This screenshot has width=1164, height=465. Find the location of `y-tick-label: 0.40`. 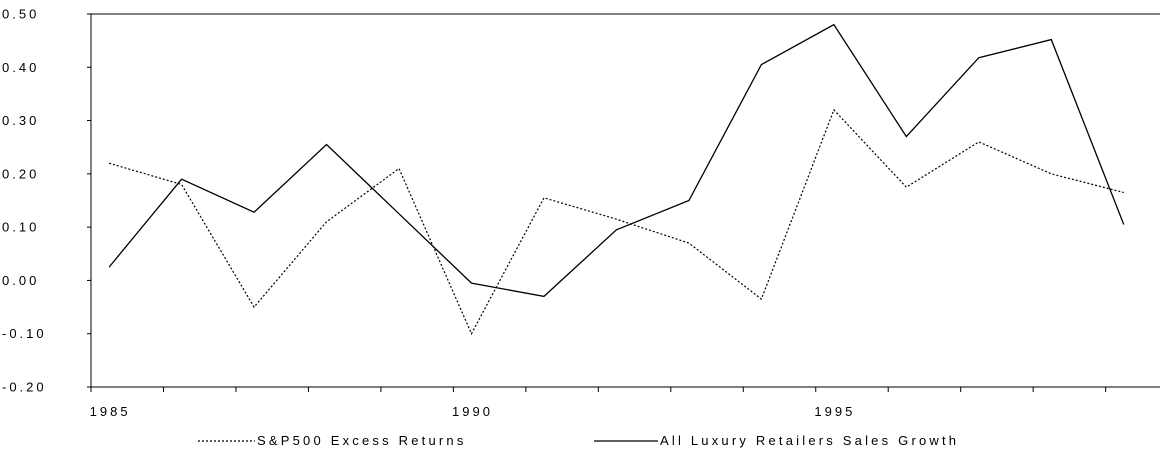

y-tick-label: 0.40 is located at coordinates (20, 67).